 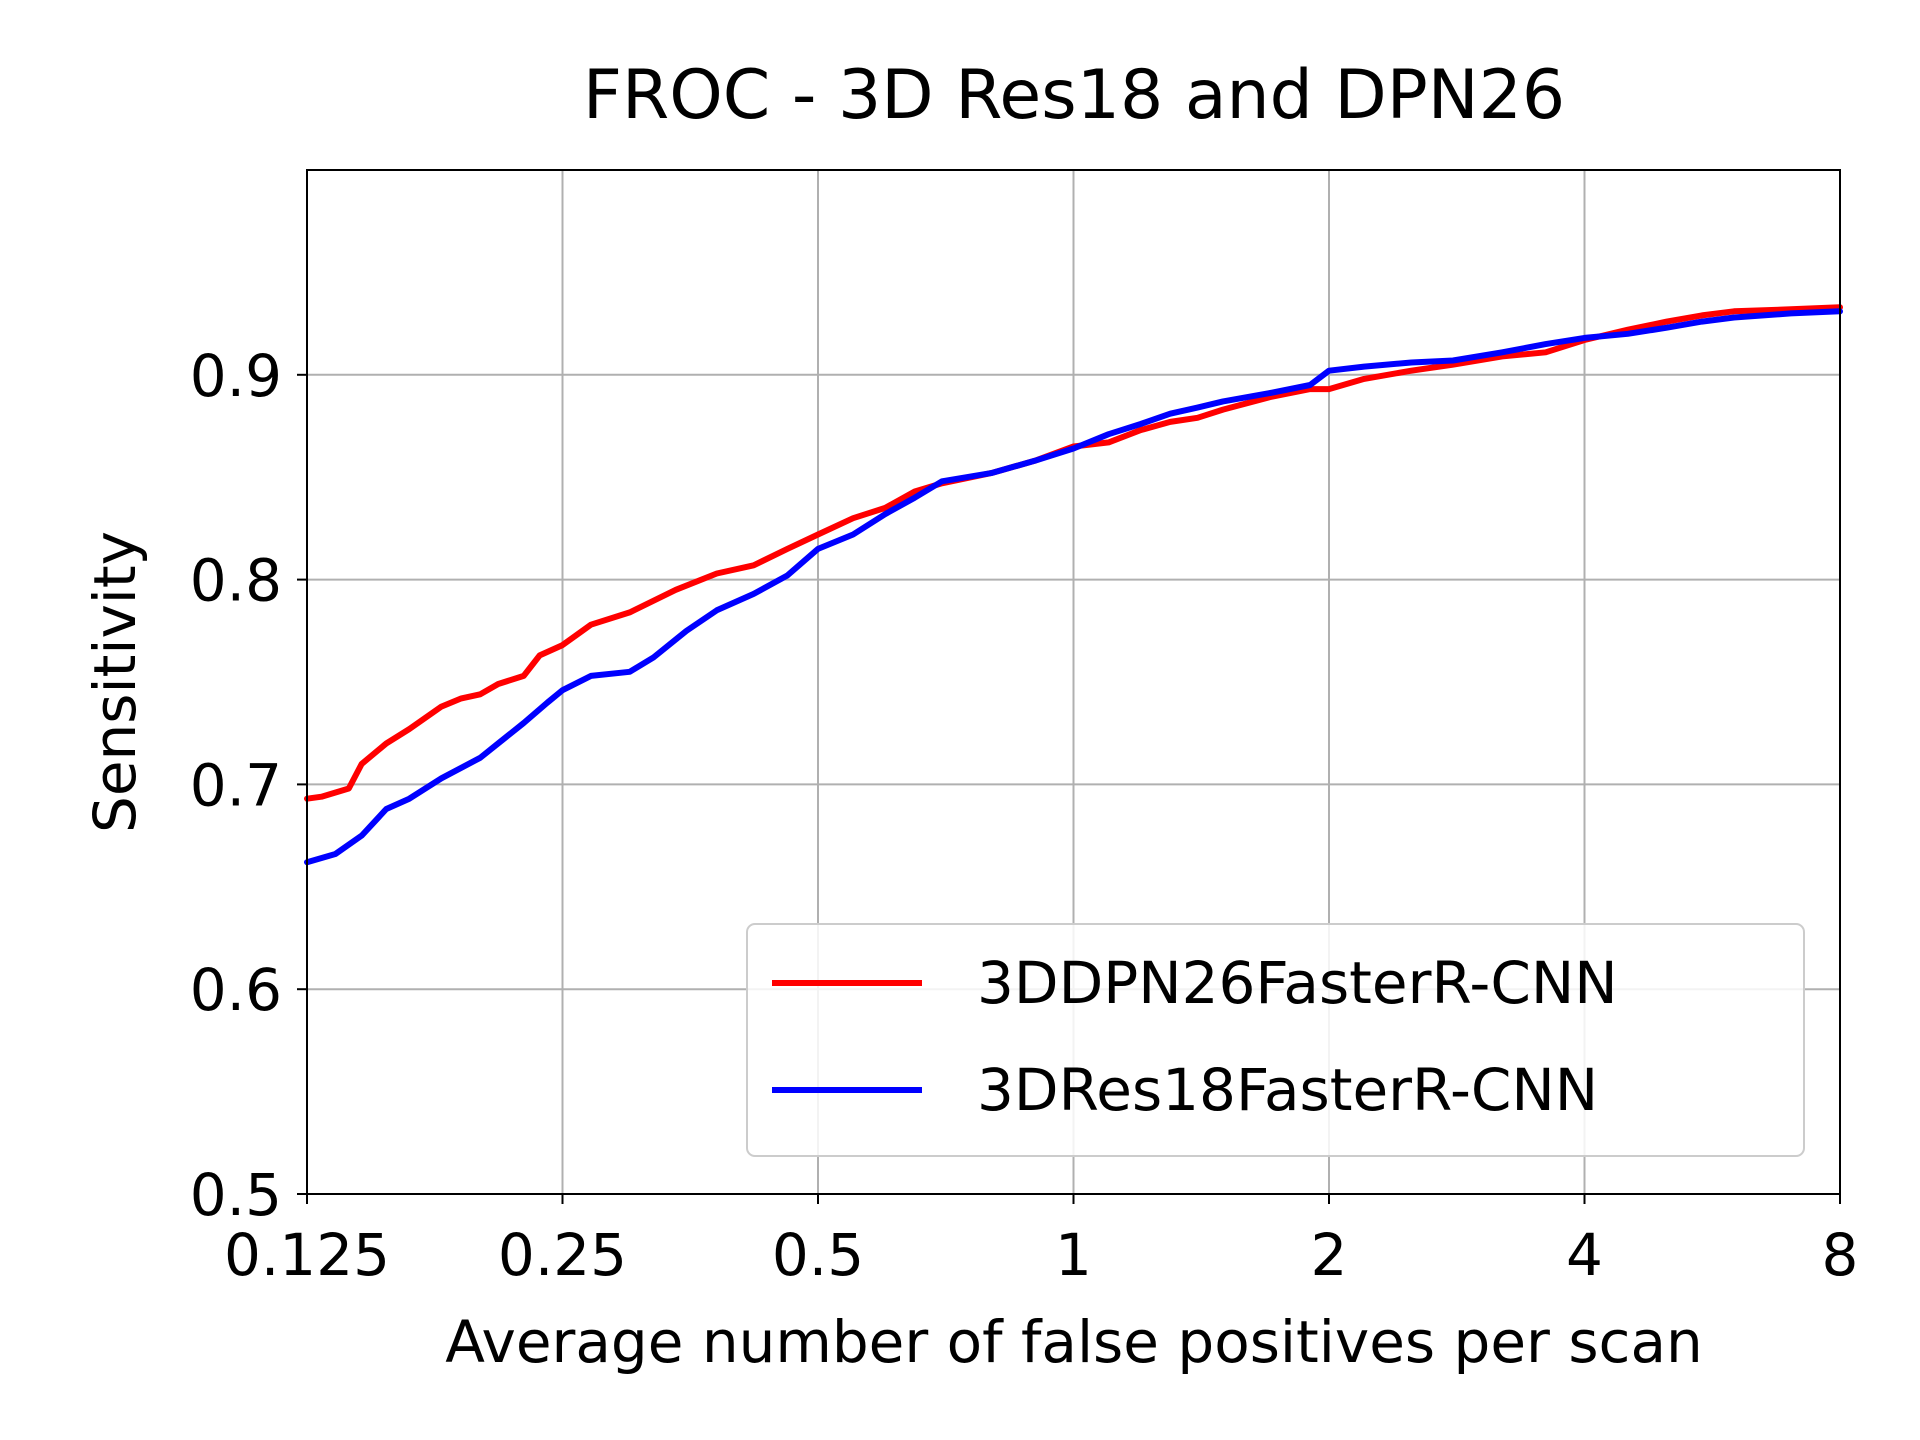 I want to click on y-tick-label-0: 0.5, so click(x=236, y=1195).